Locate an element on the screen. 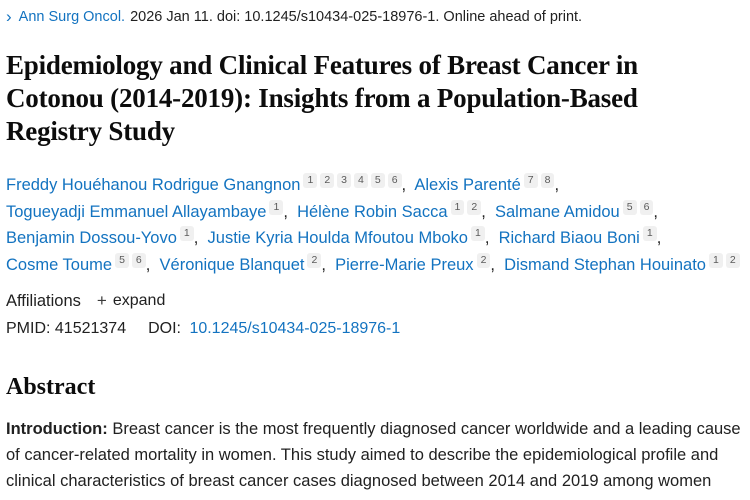 Image resolution: width=750 pixels, height=500 pixels. affiliations-row: Affiliations + expand is located at coordinates (374, 301).